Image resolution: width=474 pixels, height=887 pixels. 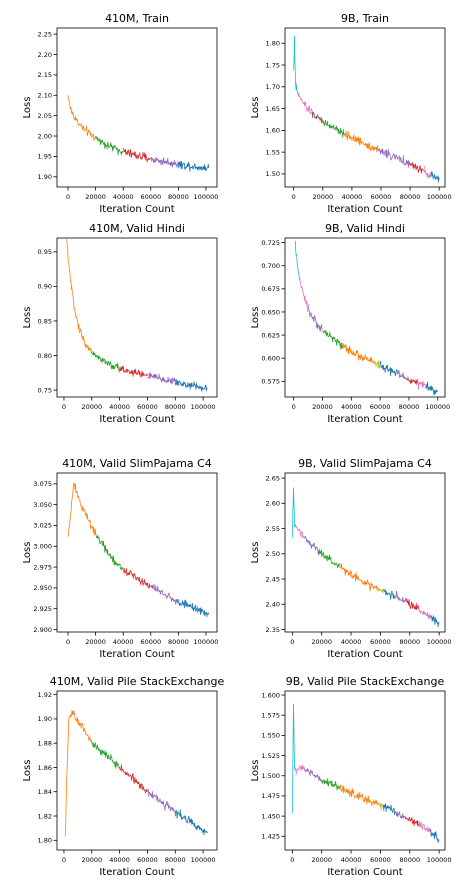 What do you see at coordinates (273, 579) in the screenshot?
I see `y-tick-label: 2.45` at bounding box center [273, 579].